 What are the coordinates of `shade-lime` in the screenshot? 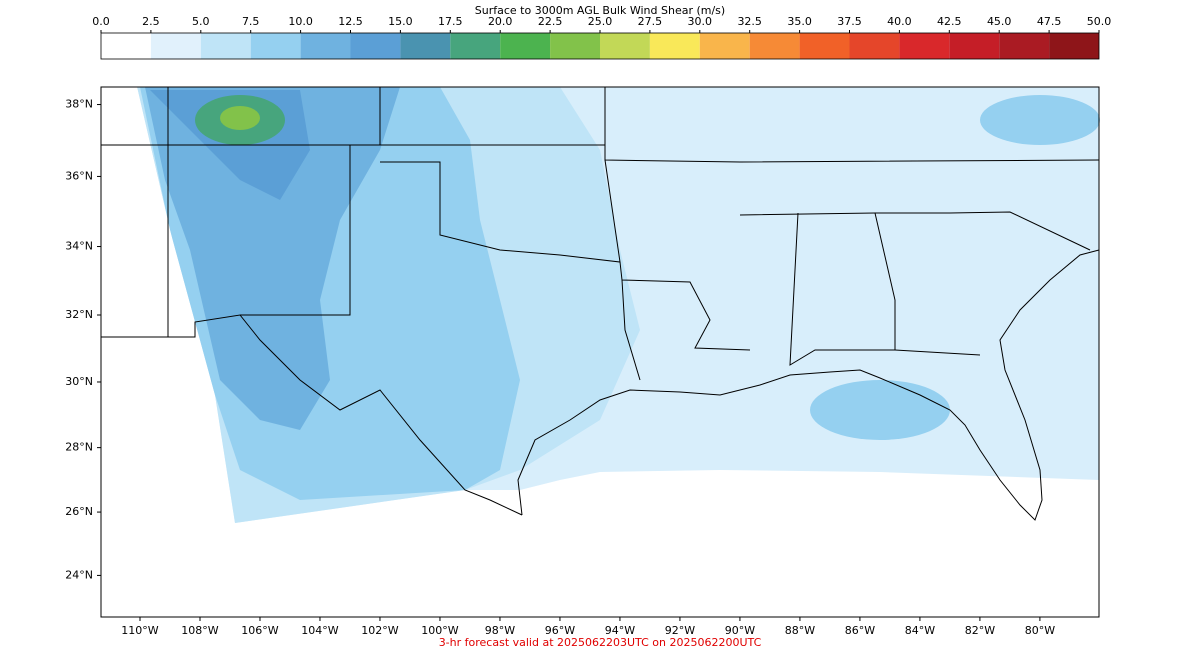 It's located at (240, 118).